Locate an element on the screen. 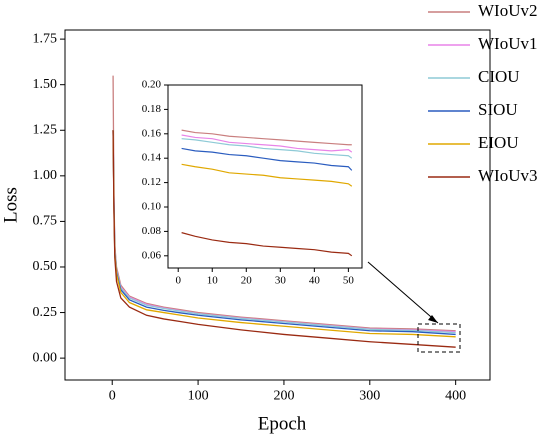  legend-label: WIoUv2 is located at coordinates (507, 10).